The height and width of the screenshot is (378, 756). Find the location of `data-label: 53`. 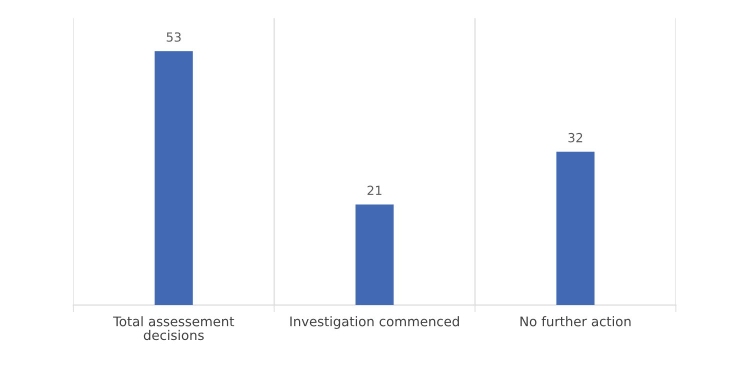

data-label: 53 is located at coordinates (173, 37).